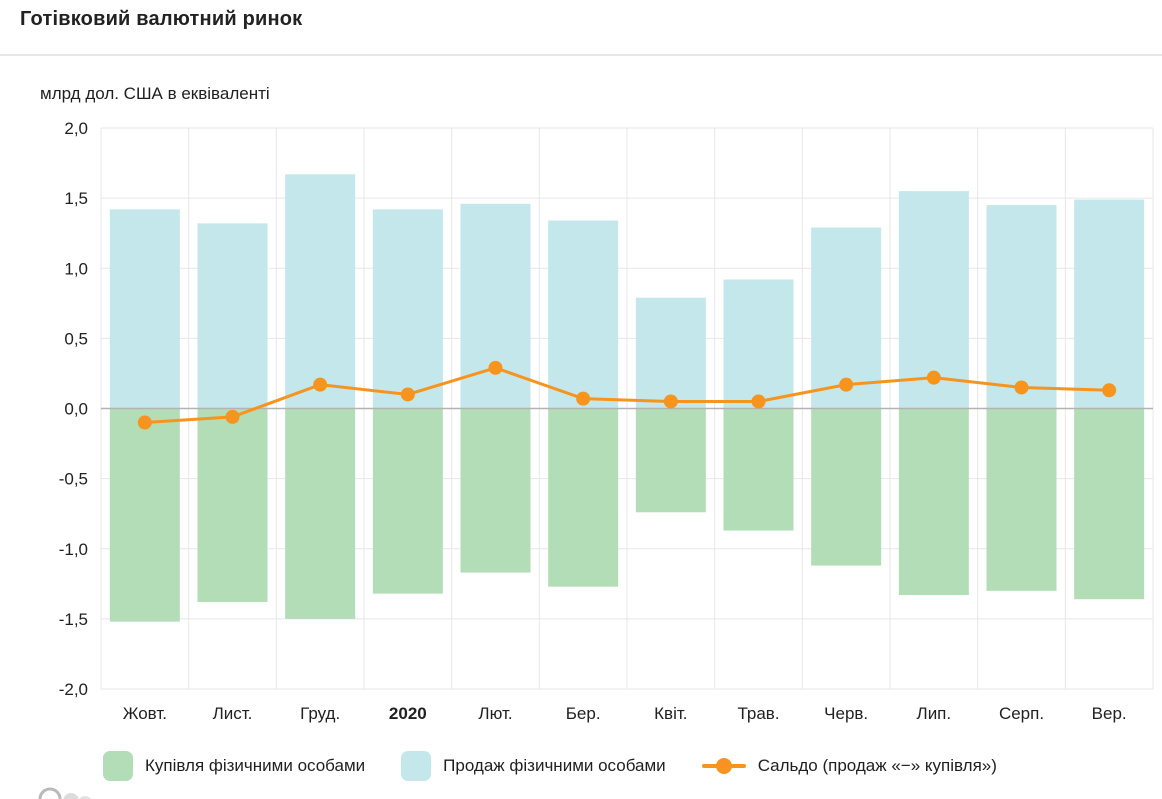 Image resolution: width=1162 pixels, height=799 pixels. I want to click on x-tick-label: Лют., so click(495, 713).